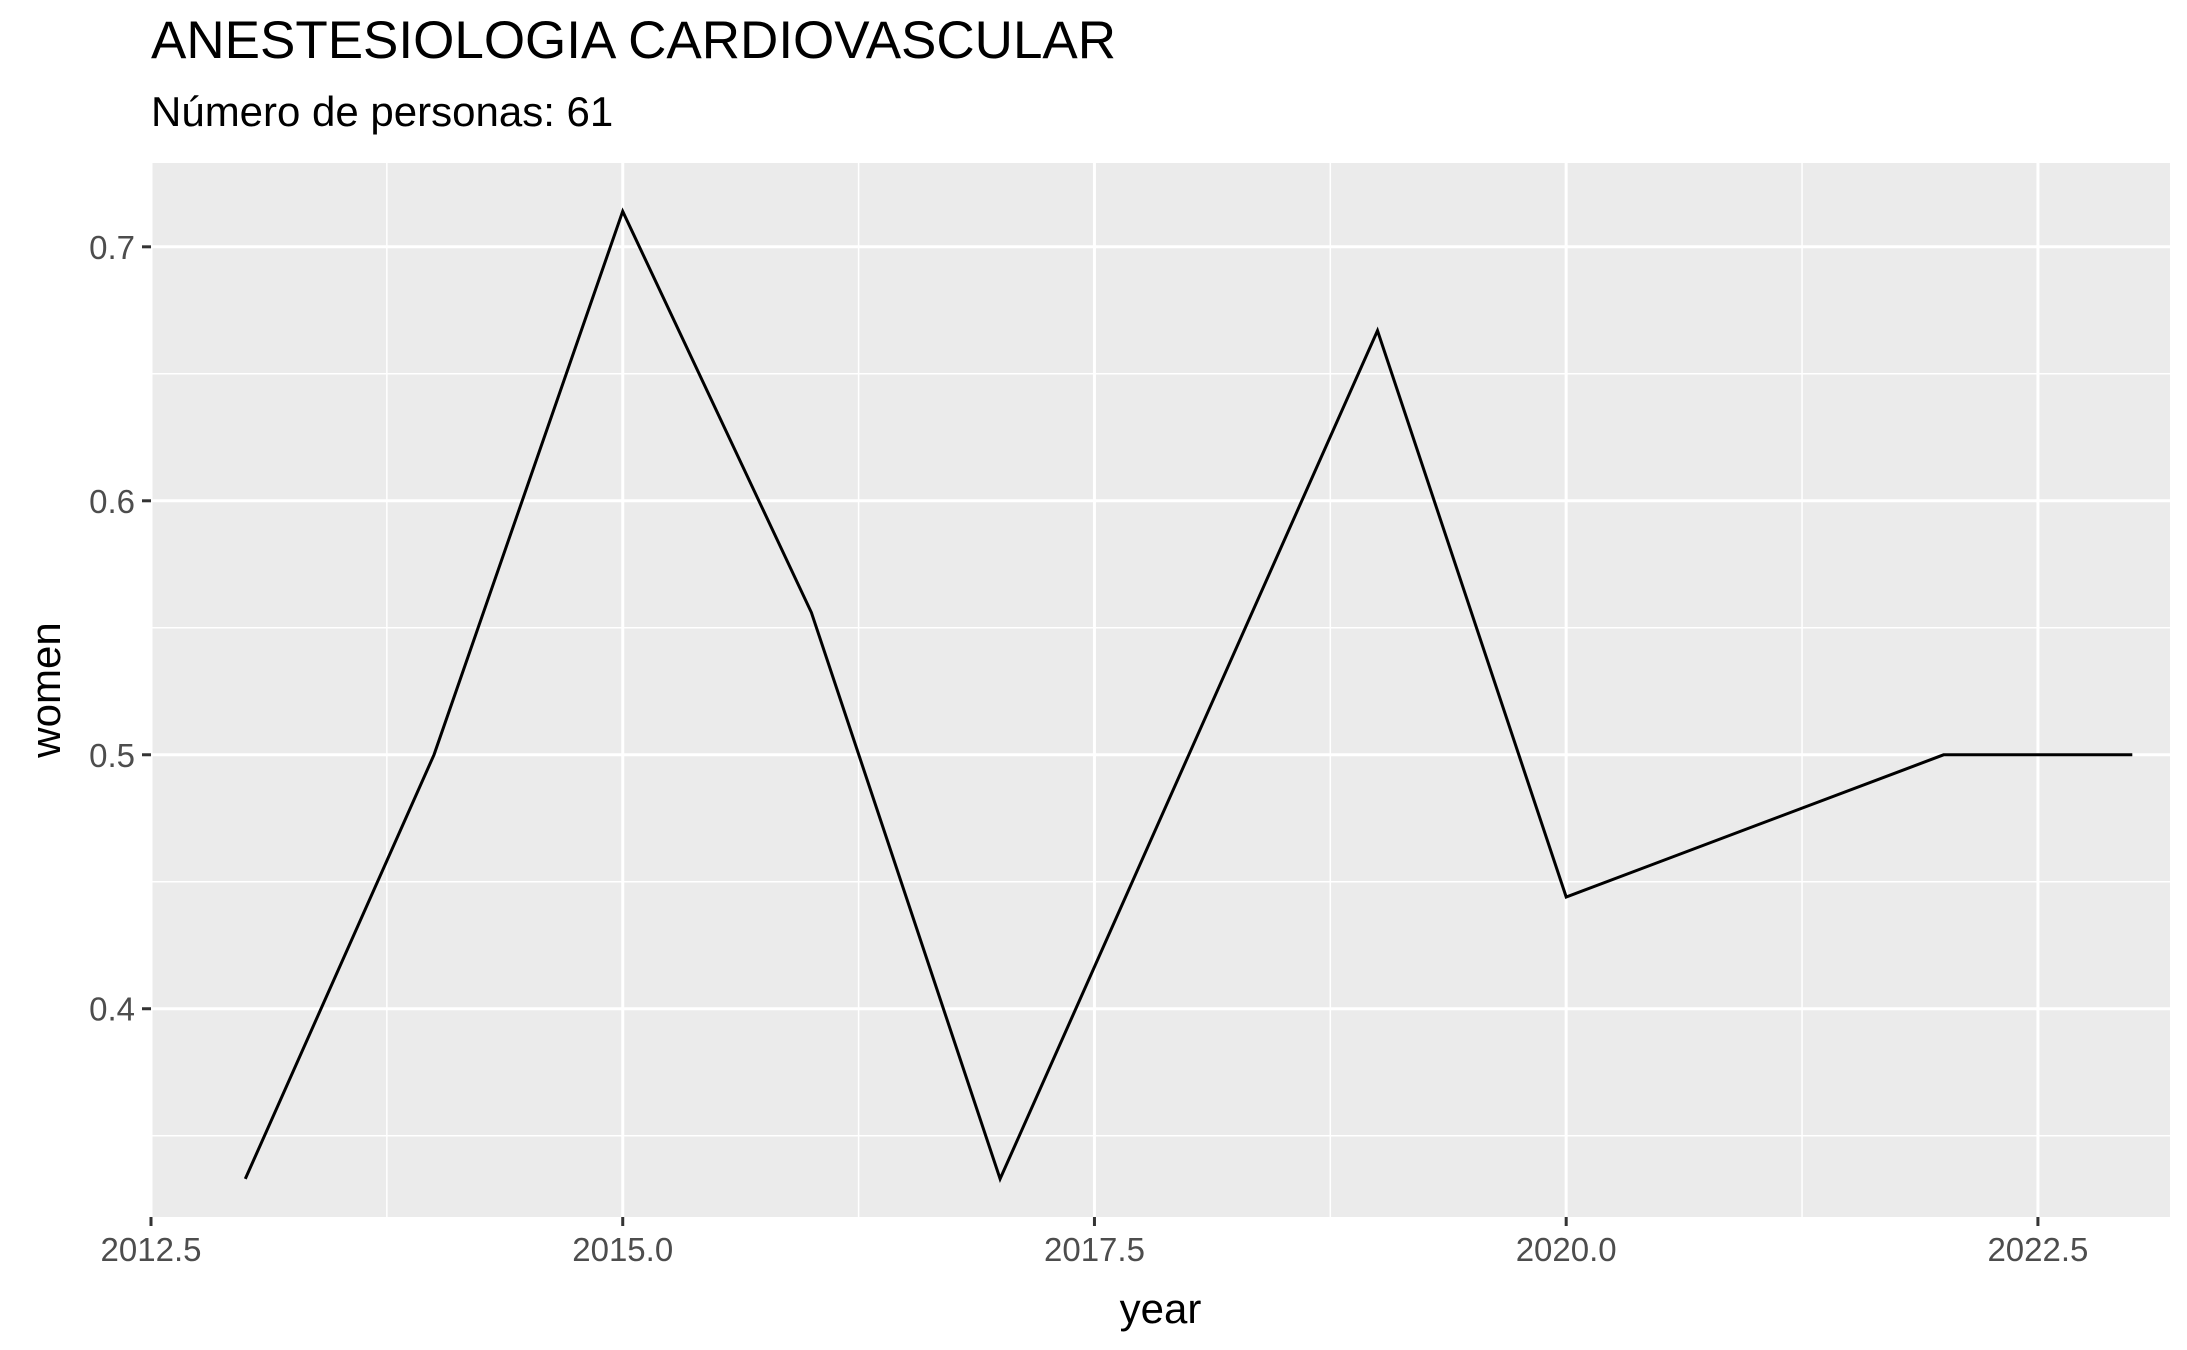 This screenshot has height=1350, width=2187. Describe the element at coordinates (151, 1249) in the screenshot. I see `x-tick-label: 2012.5` at that location.